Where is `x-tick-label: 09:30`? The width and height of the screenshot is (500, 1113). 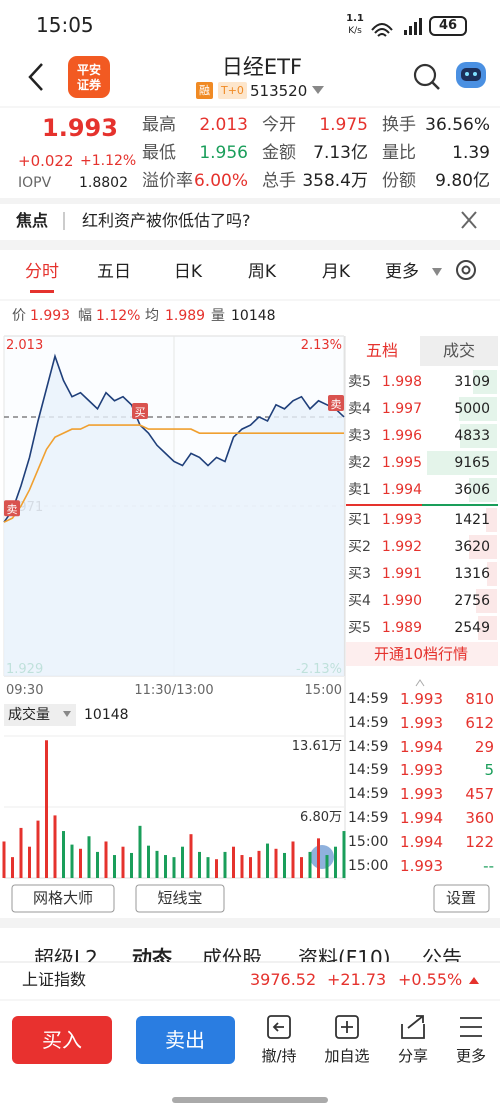 x-tick-label: 09:30 is located at coordinates (24, 690).